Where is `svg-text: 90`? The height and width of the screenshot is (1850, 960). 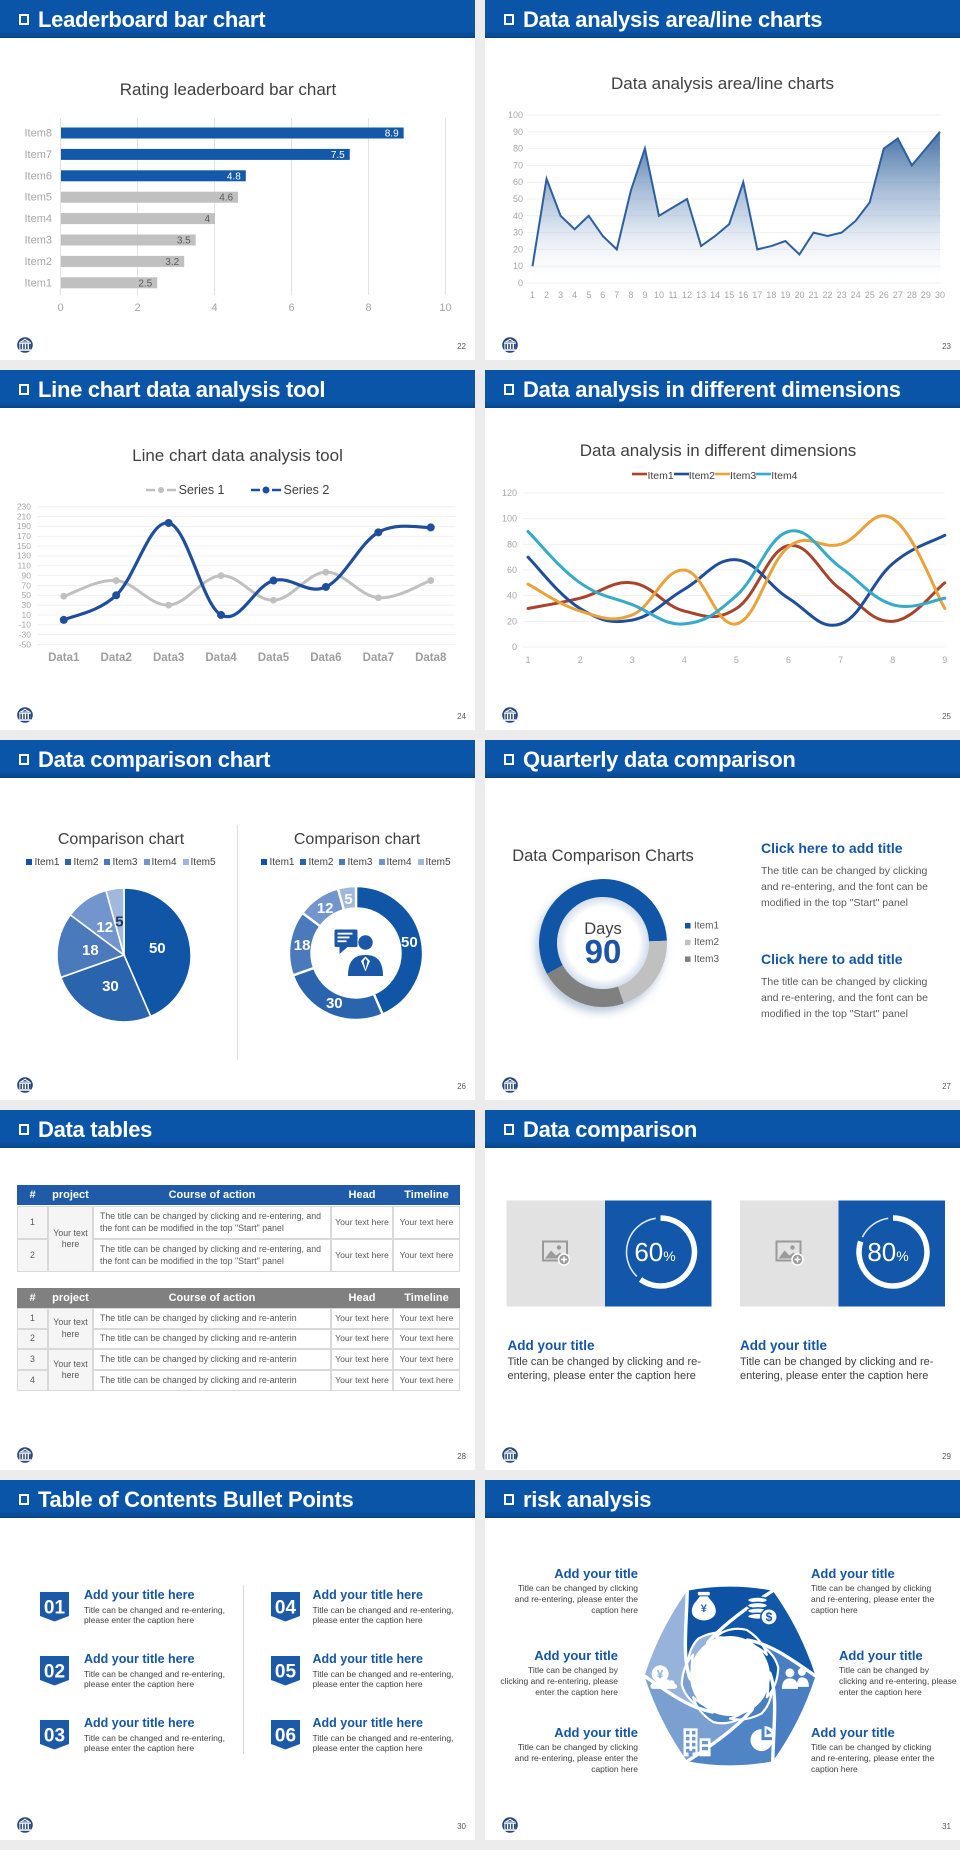
svg-text: 90 is located at coordinates (27, 575).